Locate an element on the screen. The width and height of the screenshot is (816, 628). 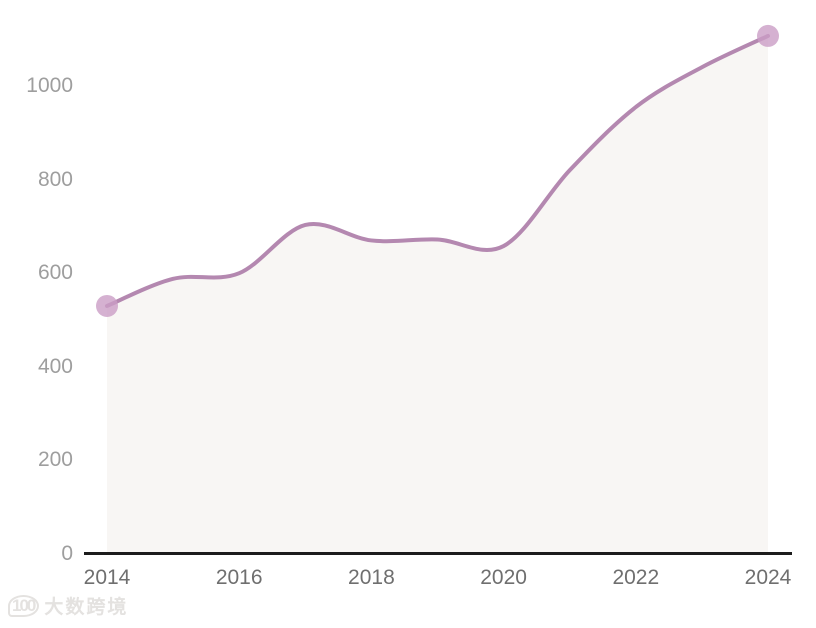
x-axis-tick-label: 2014 is located at coordinates (107, 577).